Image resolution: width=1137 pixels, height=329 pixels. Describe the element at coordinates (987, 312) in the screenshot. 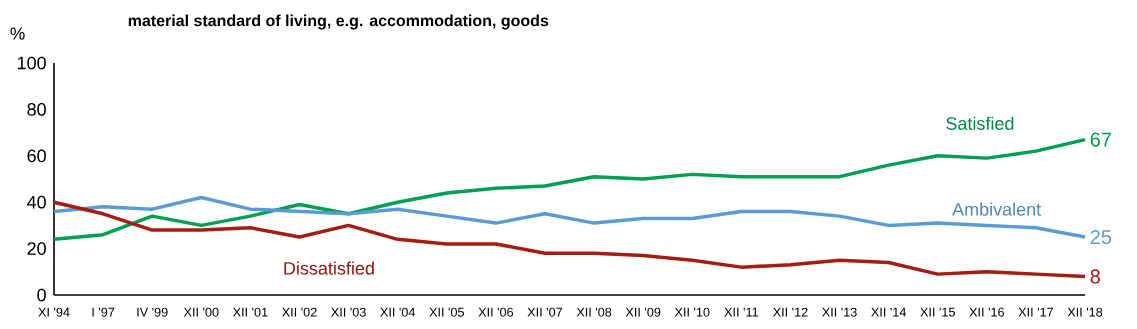

I see `x-tick-label: XII '16` at that location.